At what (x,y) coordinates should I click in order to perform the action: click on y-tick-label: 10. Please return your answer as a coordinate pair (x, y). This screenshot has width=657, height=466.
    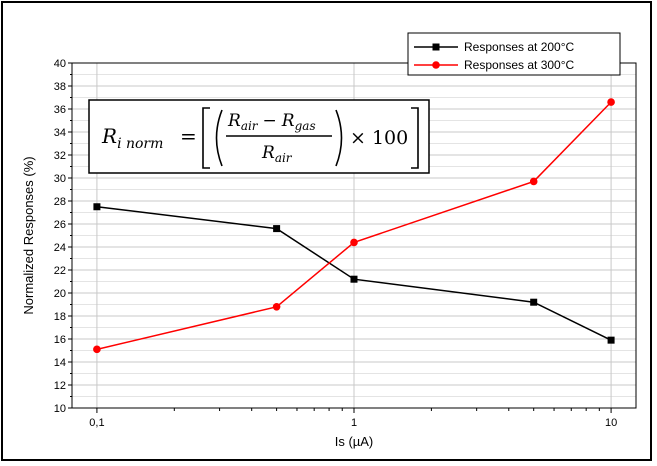
    Looking at the image, I should click on (60, 409).